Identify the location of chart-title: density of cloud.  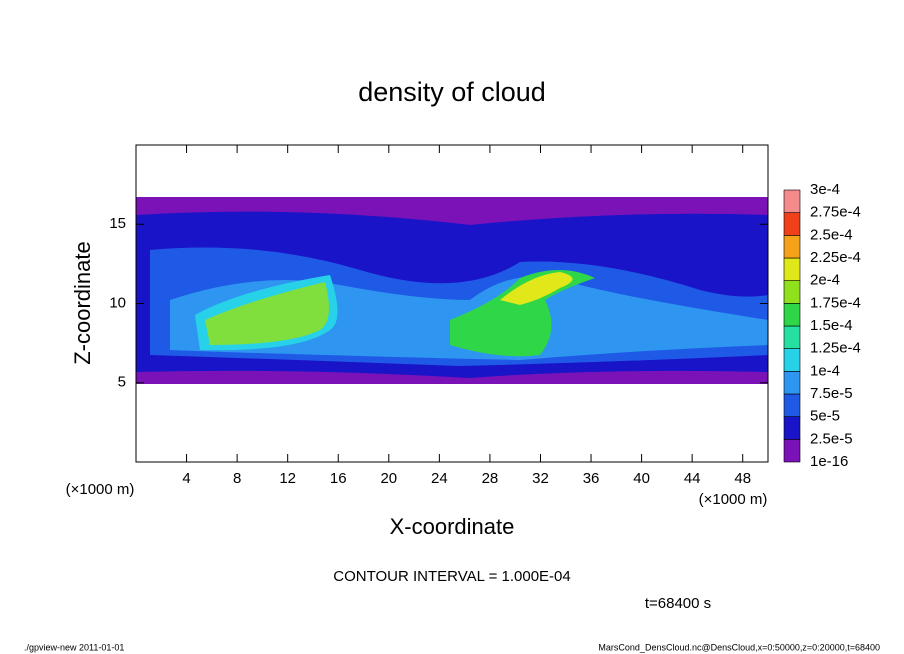
(452, 92).